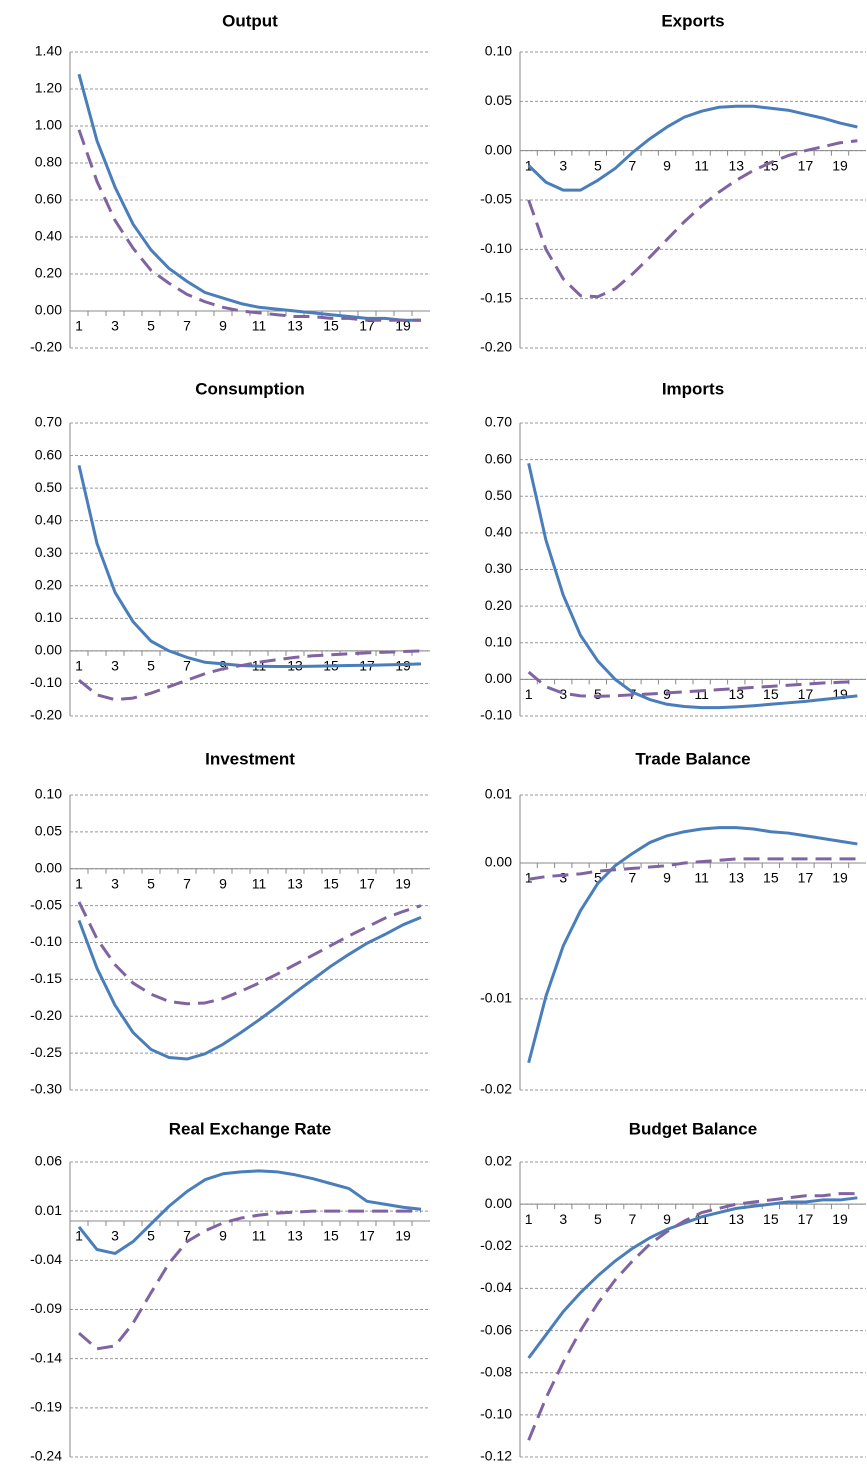 This screenshot has width=867, height=1470. Describe the element at coordinates (498, 1161) in the screenshot. I see `y-tick-label: 0.02` at that location.